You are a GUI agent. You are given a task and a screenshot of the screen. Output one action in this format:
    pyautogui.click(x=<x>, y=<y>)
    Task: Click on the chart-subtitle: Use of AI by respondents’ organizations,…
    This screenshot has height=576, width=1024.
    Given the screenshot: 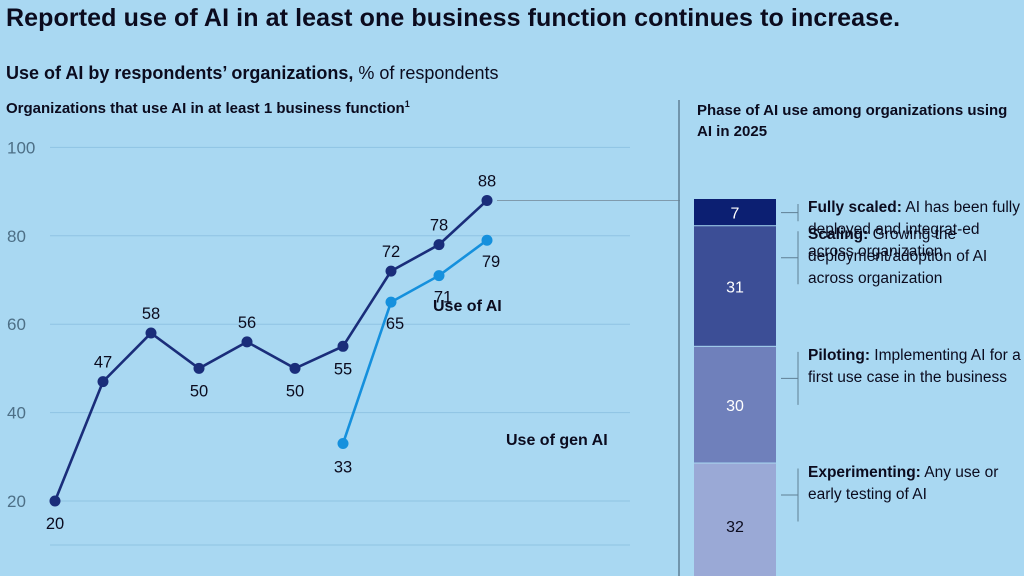 What is the action you would take?
    pyautogui.click(x=252, y=73)
    